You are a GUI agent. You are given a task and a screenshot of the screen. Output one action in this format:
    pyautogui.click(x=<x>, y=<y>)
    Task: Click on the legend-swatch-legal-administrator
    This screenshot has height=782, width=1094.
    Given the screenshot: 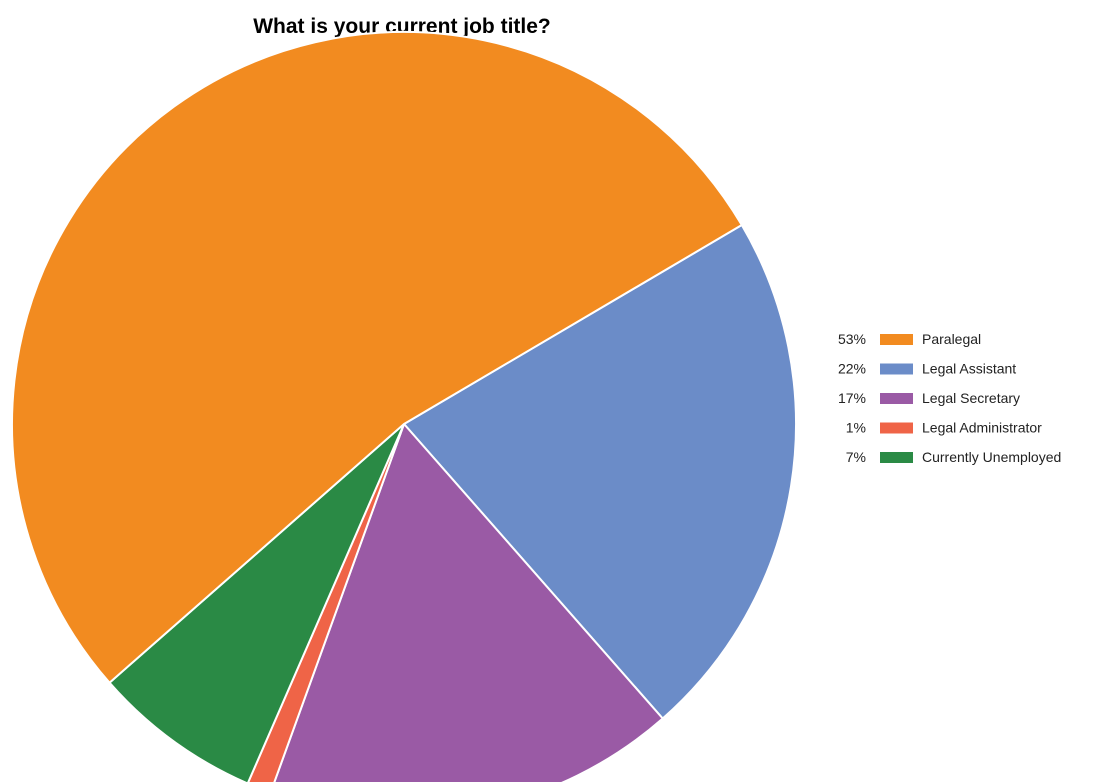 What is the action you would take?
    pyautogui.click(x=896, y=428)
    